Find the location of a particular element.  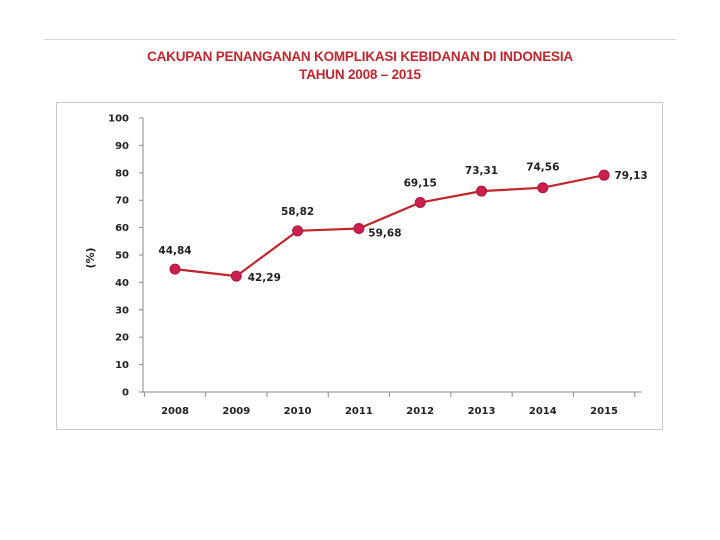

y-tick-label: 40 is located at coordinates (122, 283).